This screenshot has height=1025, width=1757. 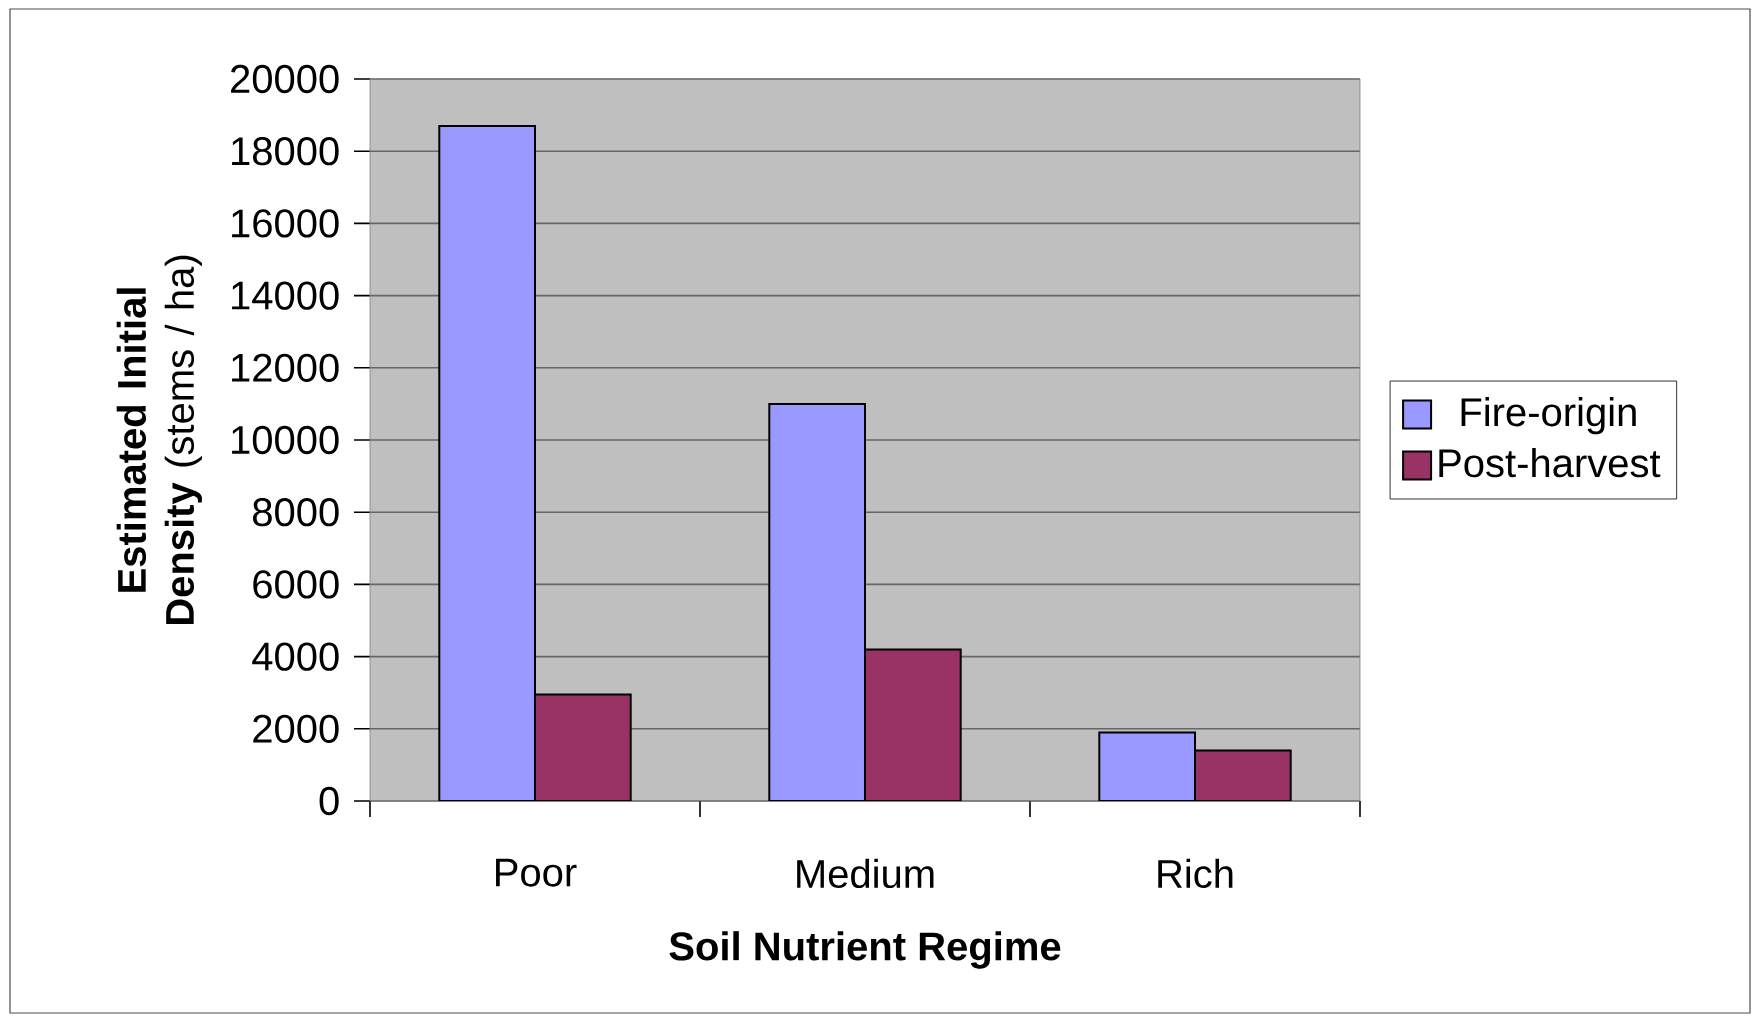 What do you see at coordinates (296, 584) in the screenshot?
I see `y-tick-label: 6000` at bounding box center [296, 584].